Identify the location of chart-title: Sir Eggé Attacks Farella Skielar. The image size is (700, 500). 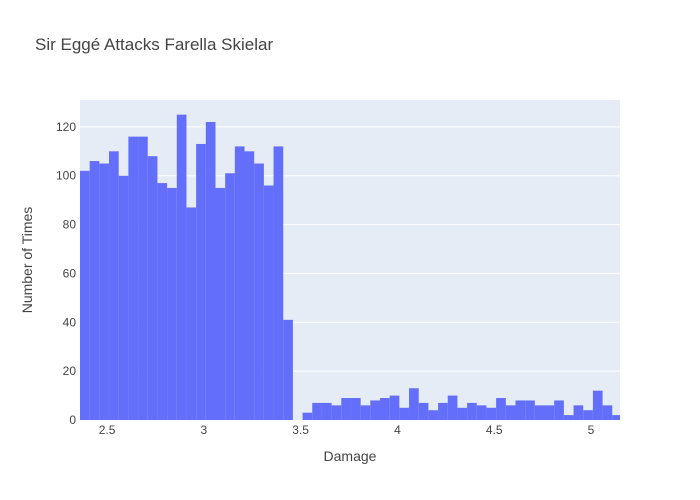
(154, 44).